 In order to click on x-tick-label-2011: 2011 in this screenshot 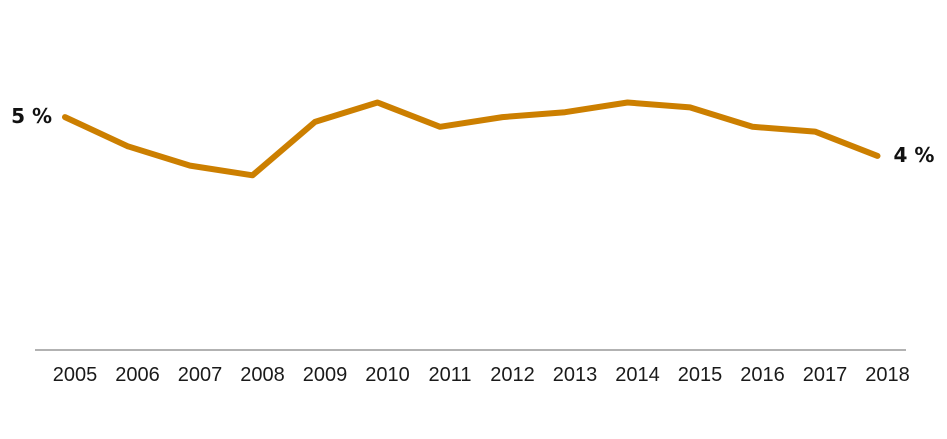, I will do `click(449, 375)`.